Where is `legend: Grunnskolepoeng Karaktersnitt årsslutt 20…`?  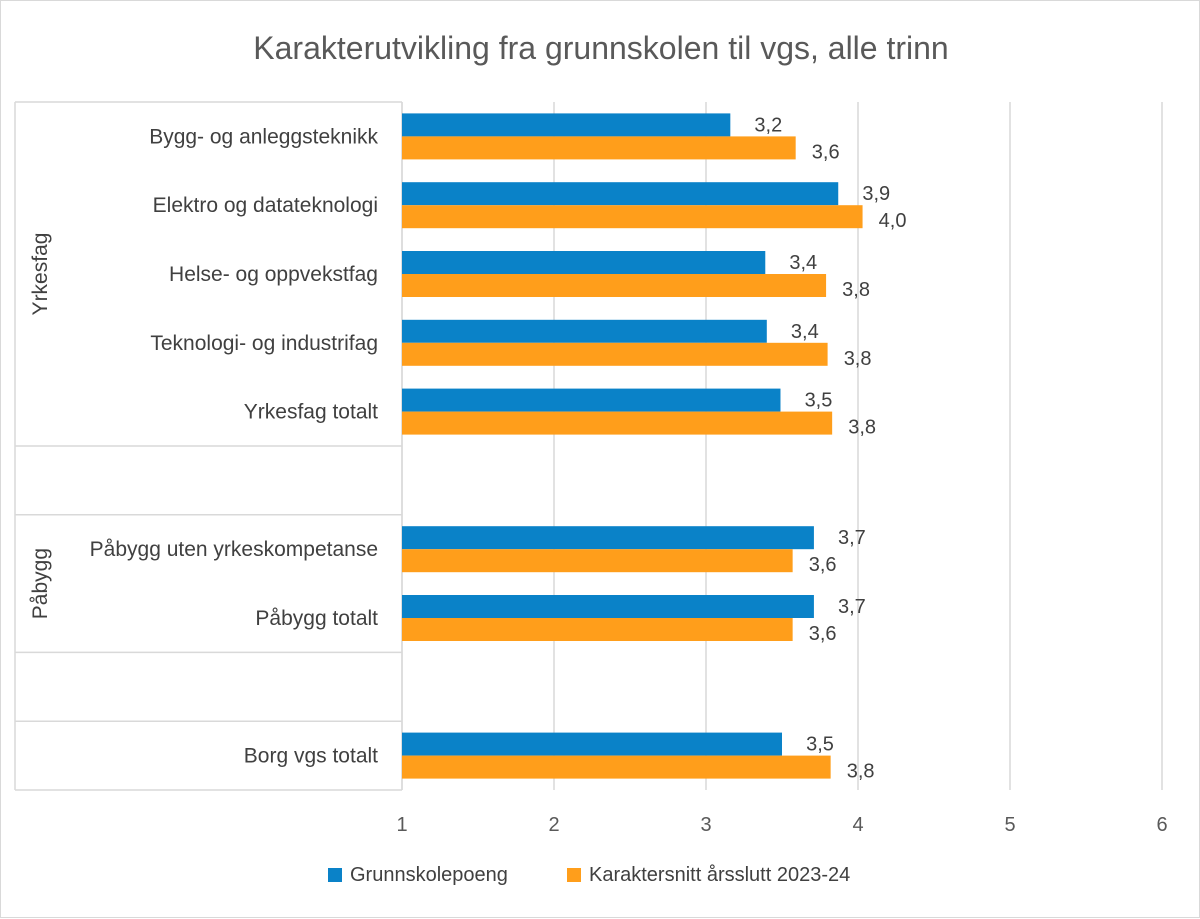
legend: Grunnskolepoeng Karaktersnitt årsslutt 20… is located at coordinates (589, 875).